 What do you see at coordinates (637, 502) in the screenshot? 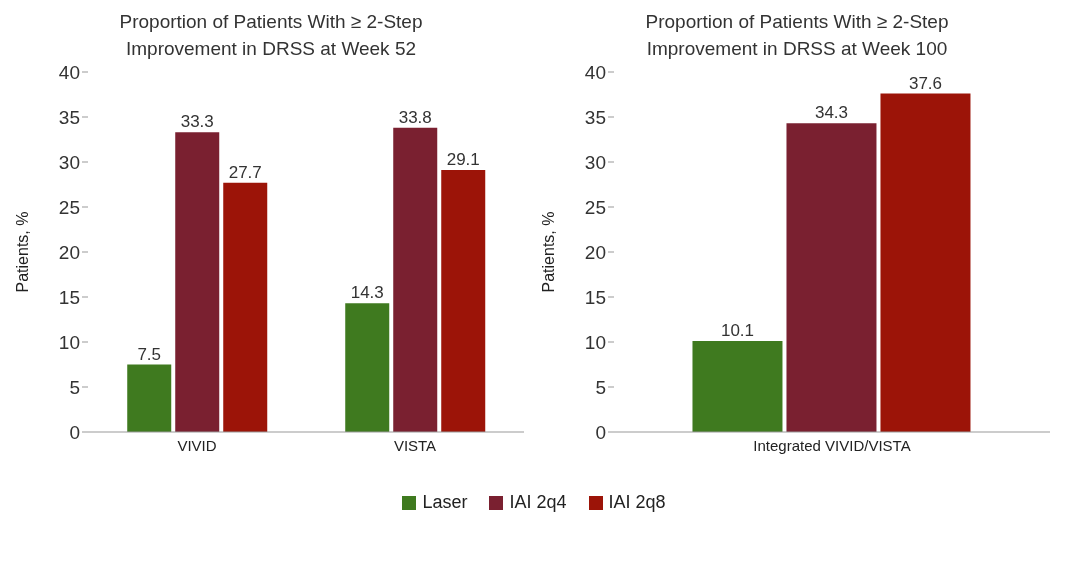
I see `legend-label: IAI 2q8` at bounding box center [637, 502].